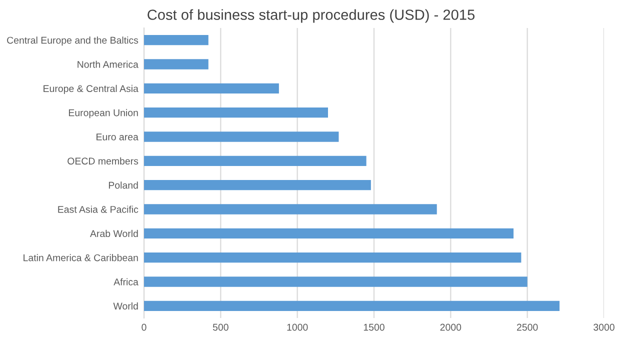  What do you see at coordinates (126, 282) in the screenshot?
I see `y-tick-label: Africa` at bounding box center [126, 282].